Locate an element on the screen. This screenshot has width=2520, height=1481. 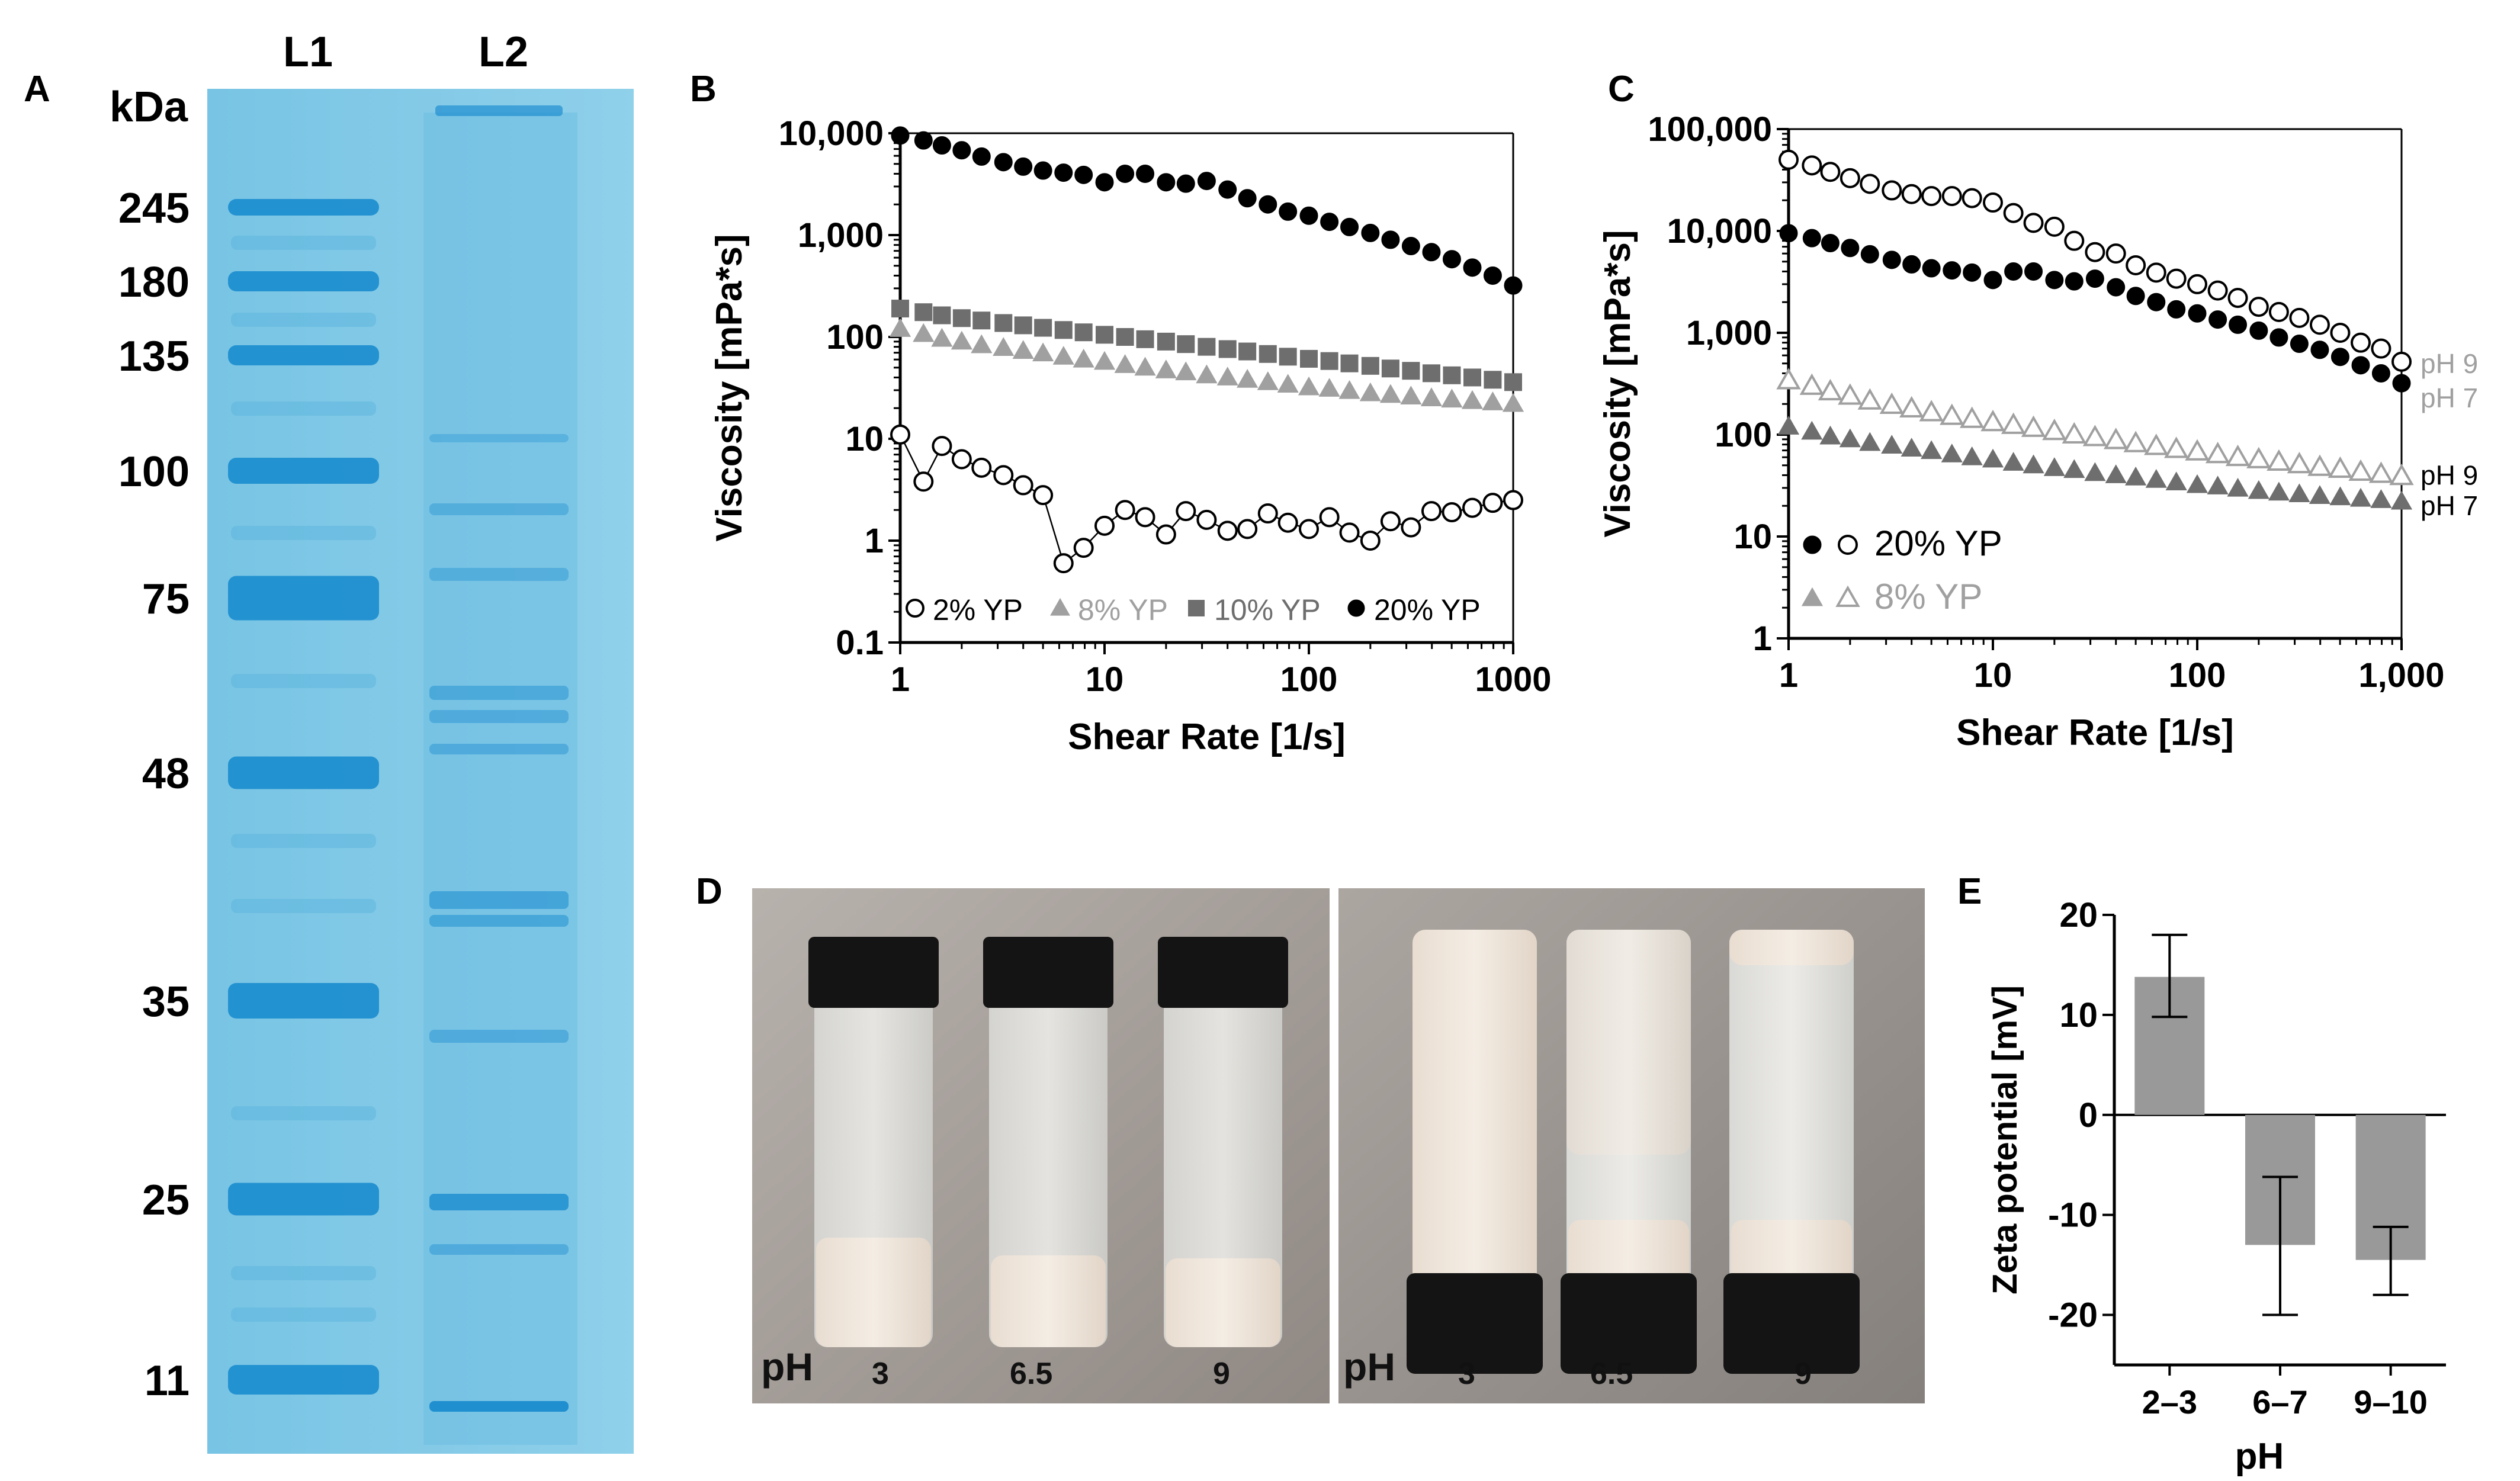
y-tick-label: 10 is located at coordinates (864, 439).